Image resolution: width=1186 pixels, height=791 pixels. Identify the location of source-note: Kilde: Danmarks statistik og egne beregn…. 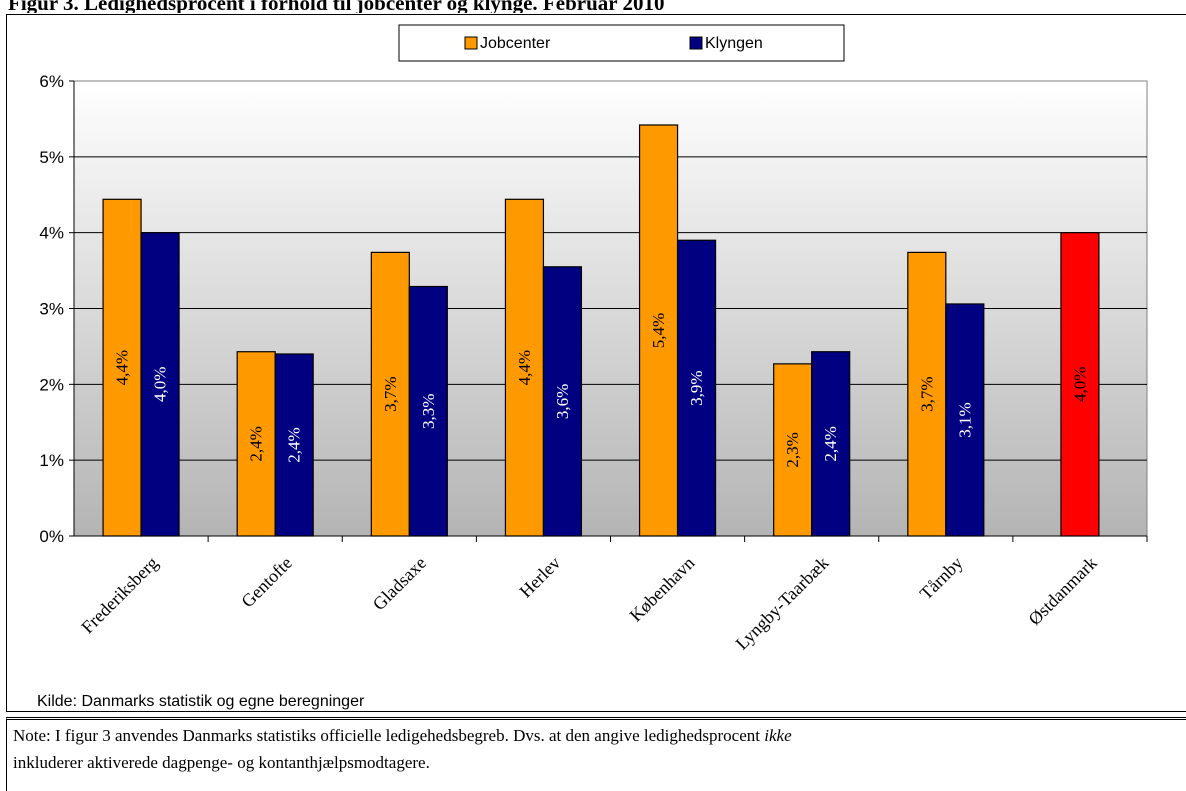
(201, 701).